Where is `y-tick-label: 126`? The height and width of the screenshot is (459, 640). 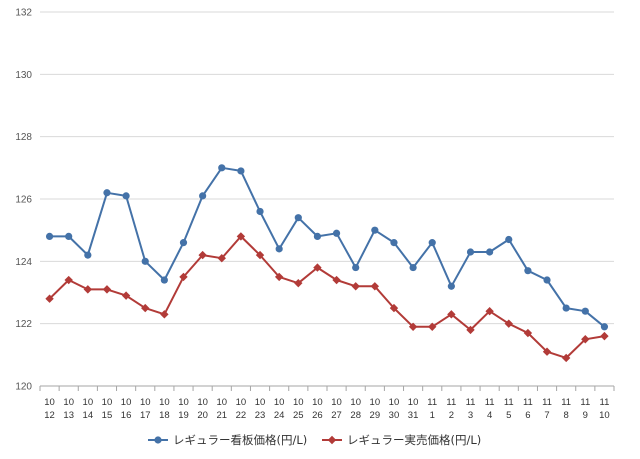
y-tick-label: 126 is located at coordinates (23, 200).